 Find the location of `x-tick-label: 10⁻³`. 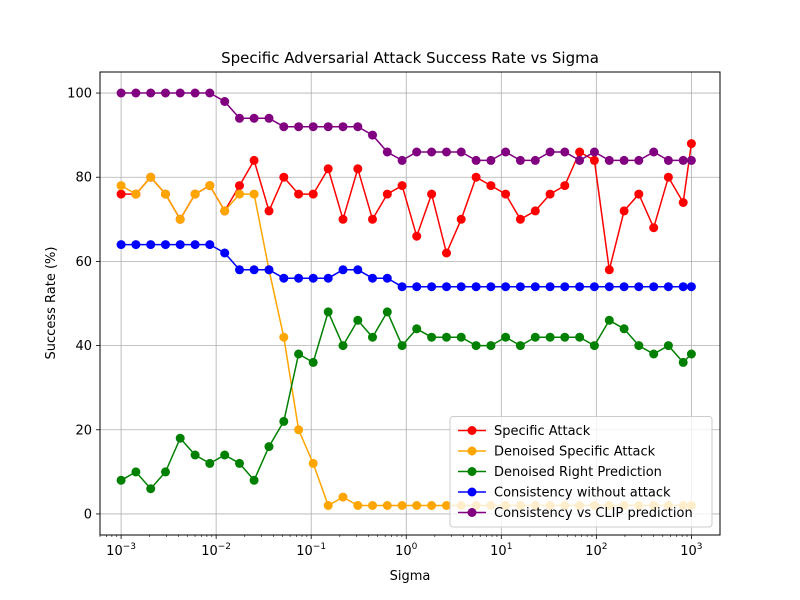

x-tick-label: 10⁻³ is located at coordinates (121, 550).